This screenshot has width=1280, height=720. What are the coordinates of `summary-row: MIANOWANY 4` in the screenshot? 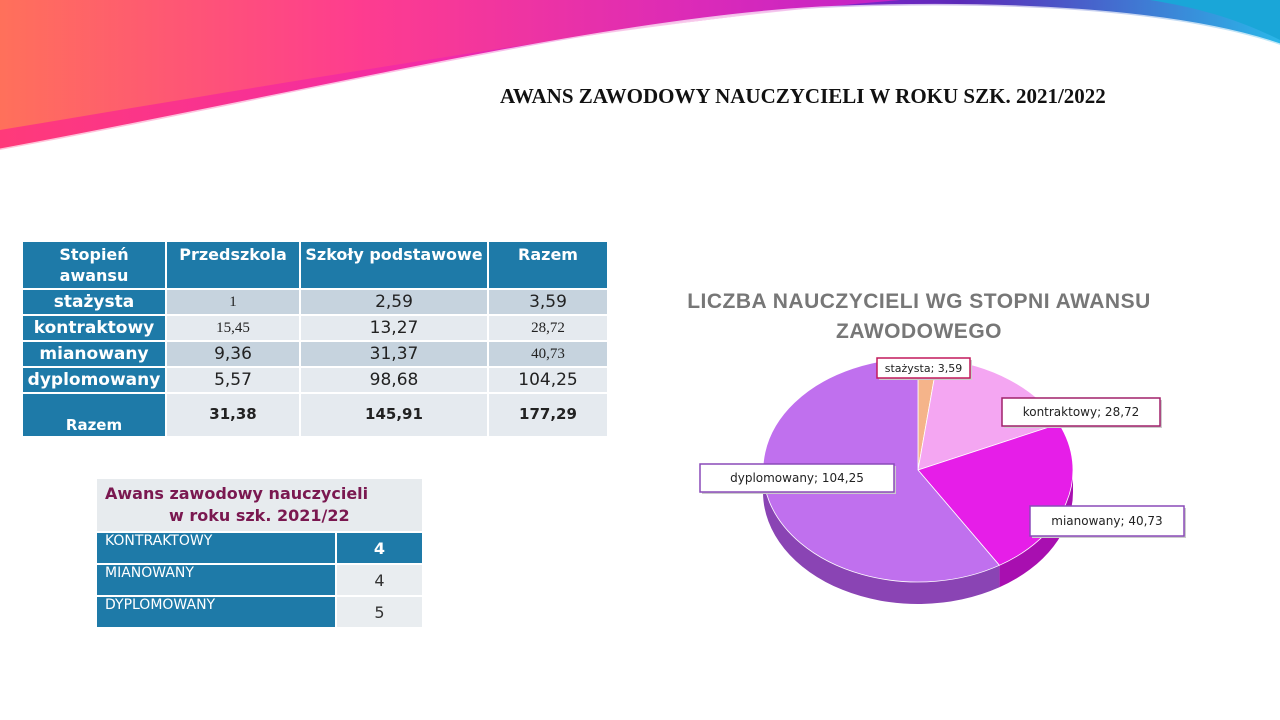 It's located at (259, 580).